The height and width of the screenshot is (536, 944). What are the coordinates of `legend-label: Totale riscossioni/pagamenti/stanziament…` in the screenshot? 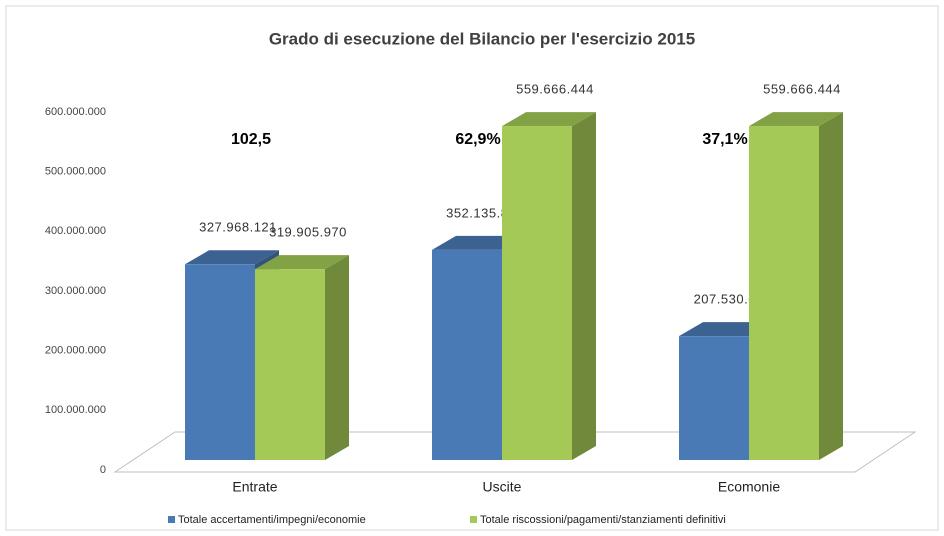 It's located at (603, 520).